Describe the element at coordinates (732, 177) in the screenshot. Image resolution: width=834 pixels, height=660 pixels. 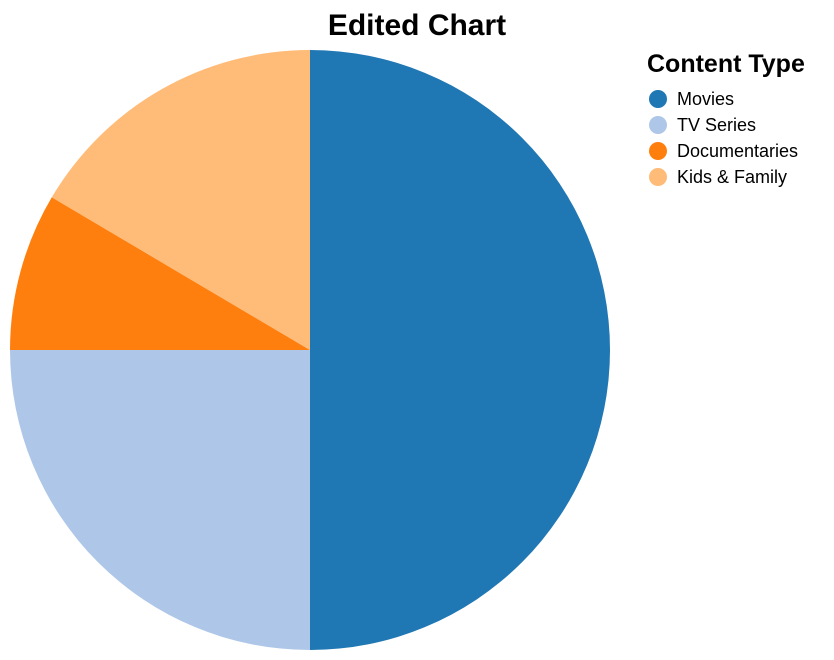
I see `legend-label: Kids & Family` at that location.